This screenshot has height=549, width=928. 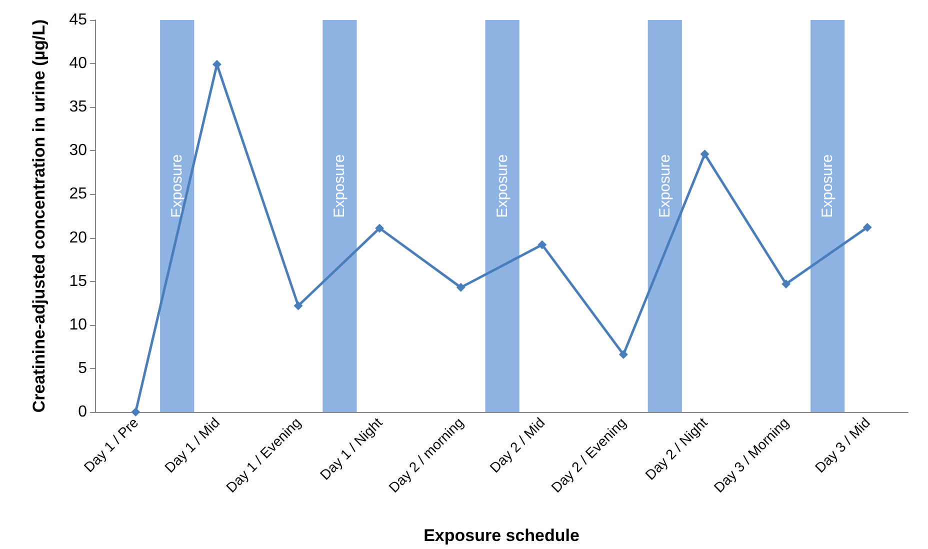 What do you see at coordinates (78, 107) in the screenshot?
I see `y-tick-label: 35` at bounding box center [78, 107].